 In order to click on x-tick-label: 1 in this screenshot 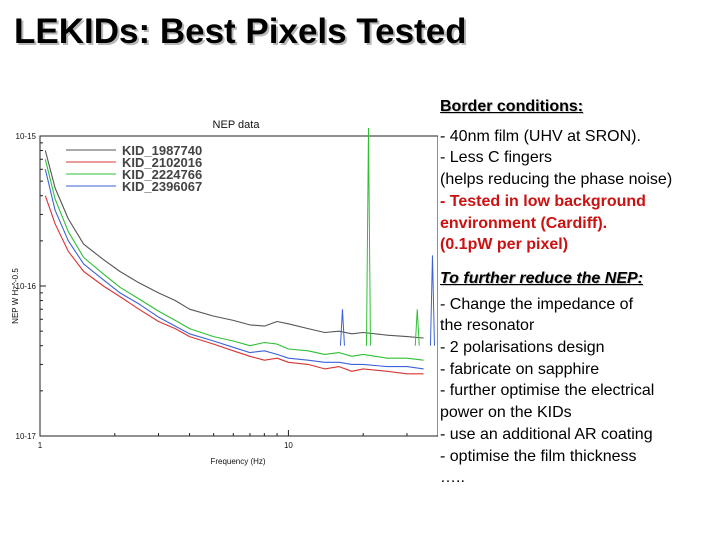, I will do `click(40, 445)`.